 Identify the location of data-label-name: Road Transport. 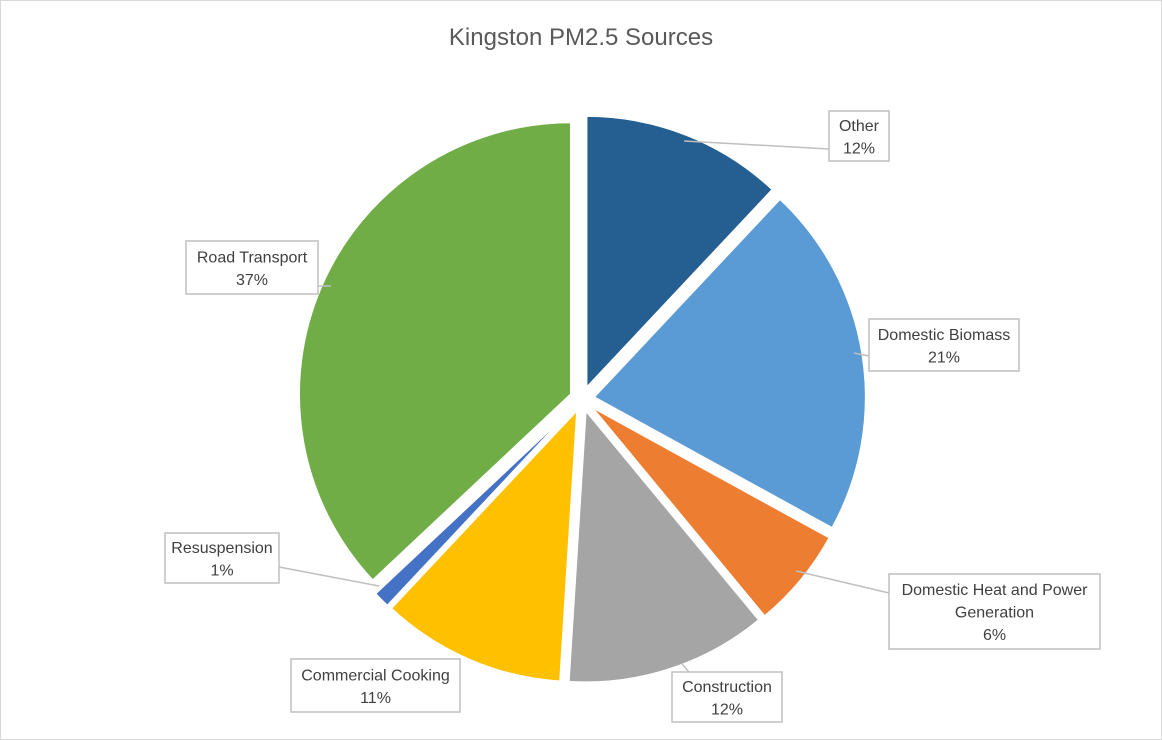
(252, 257).